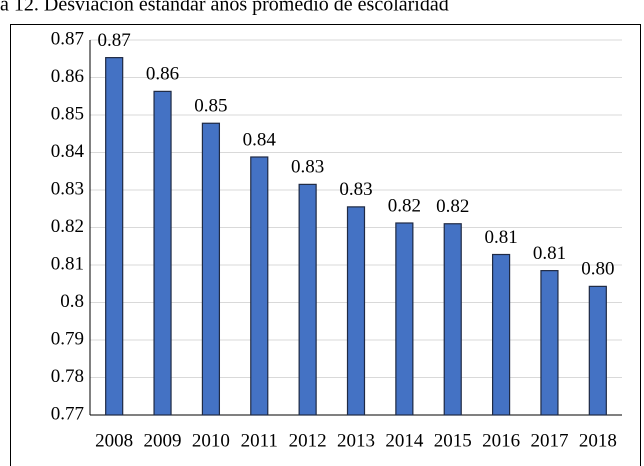 The width and height of the screenshot is (644, 466). Describe the element at coordinates (308, 440) in the screenshot. I see `x-tick-label: 2012` at that location.